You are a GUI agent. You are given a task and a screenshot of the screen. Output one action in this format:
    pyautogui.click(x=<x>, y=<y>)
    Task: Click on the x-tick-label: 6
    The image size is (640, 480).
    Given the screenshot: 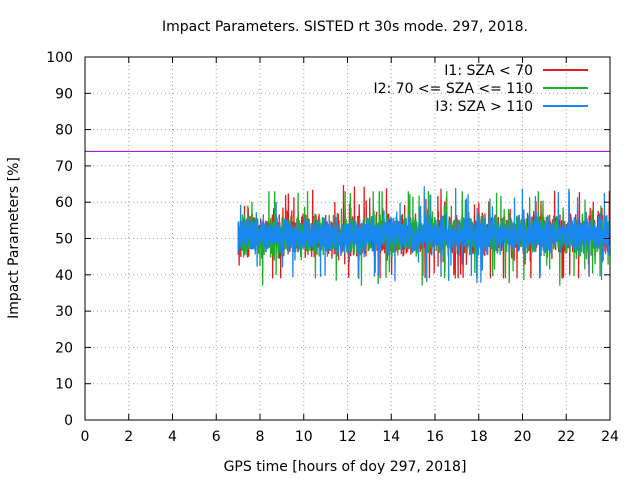 What is the action you would take?
    pyautogui.click(x=216, y=437)
    